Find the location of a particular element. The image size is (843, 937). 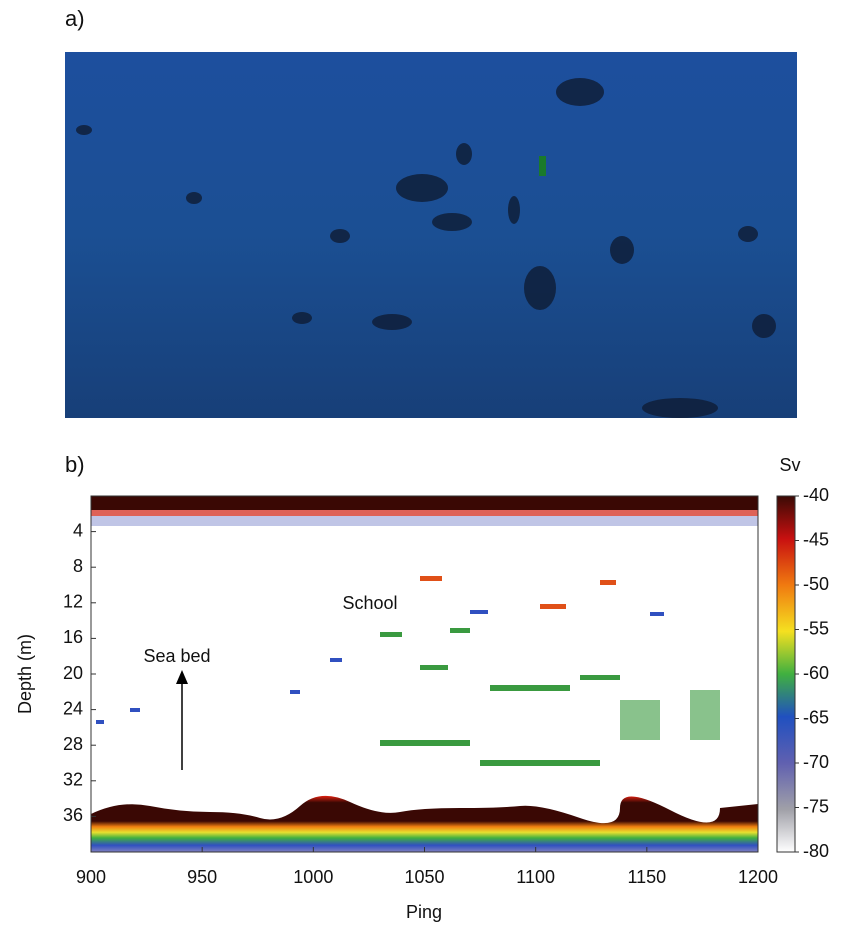

x-tick-label: 1000 is located at coordinates (313, 877).